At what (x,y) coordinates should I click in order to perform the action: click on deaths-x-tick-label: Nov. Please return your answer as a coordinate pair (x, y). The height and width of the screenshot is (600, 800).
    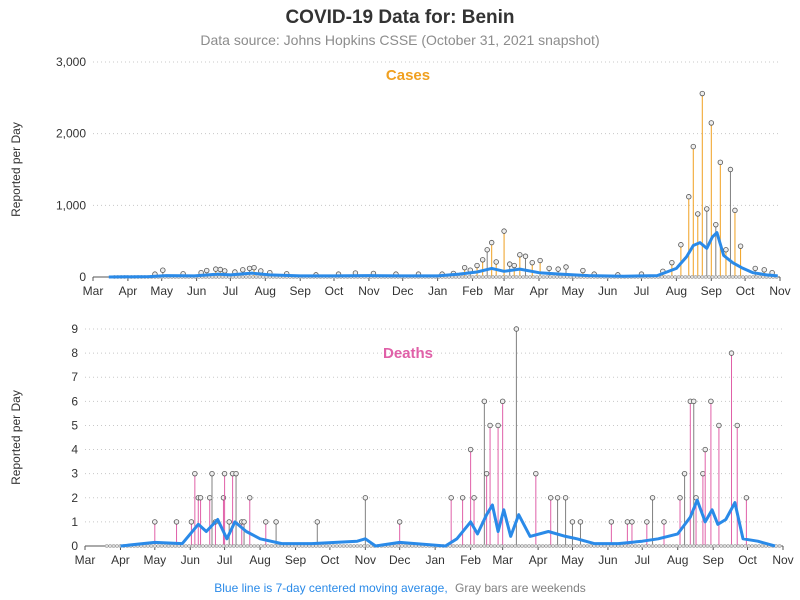
    Looking at the image, I should click on (782, 560).